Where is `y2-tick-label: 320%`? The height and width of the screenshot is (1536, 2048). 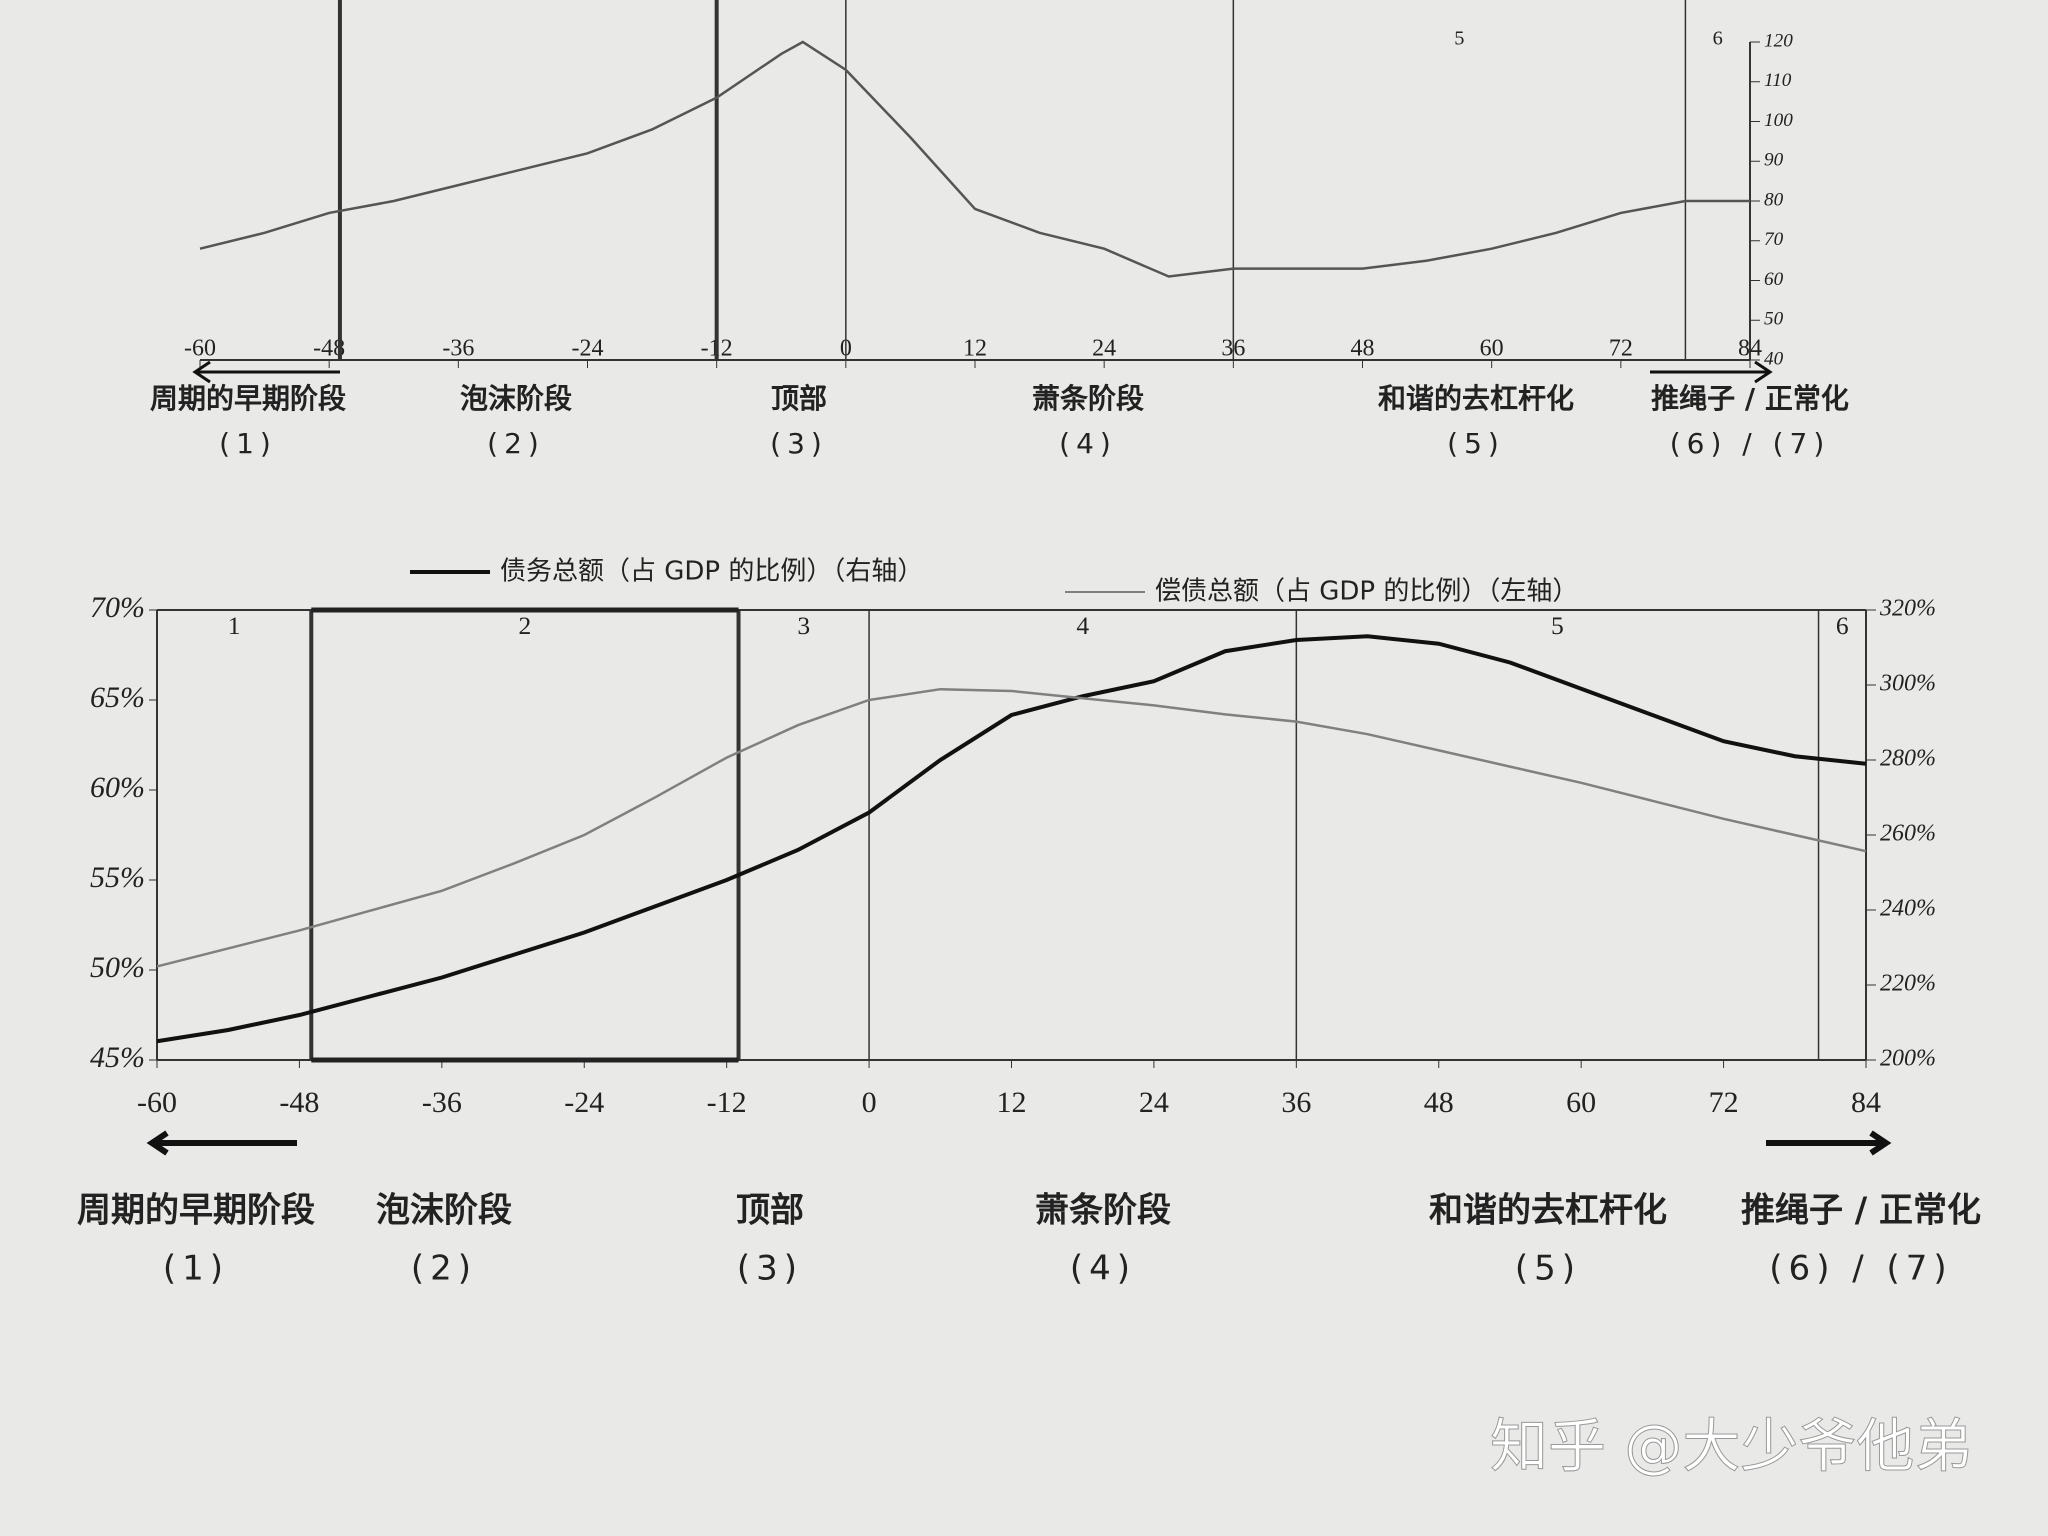 y2-tick-label: 320% is located at coordinates (1907, 609).